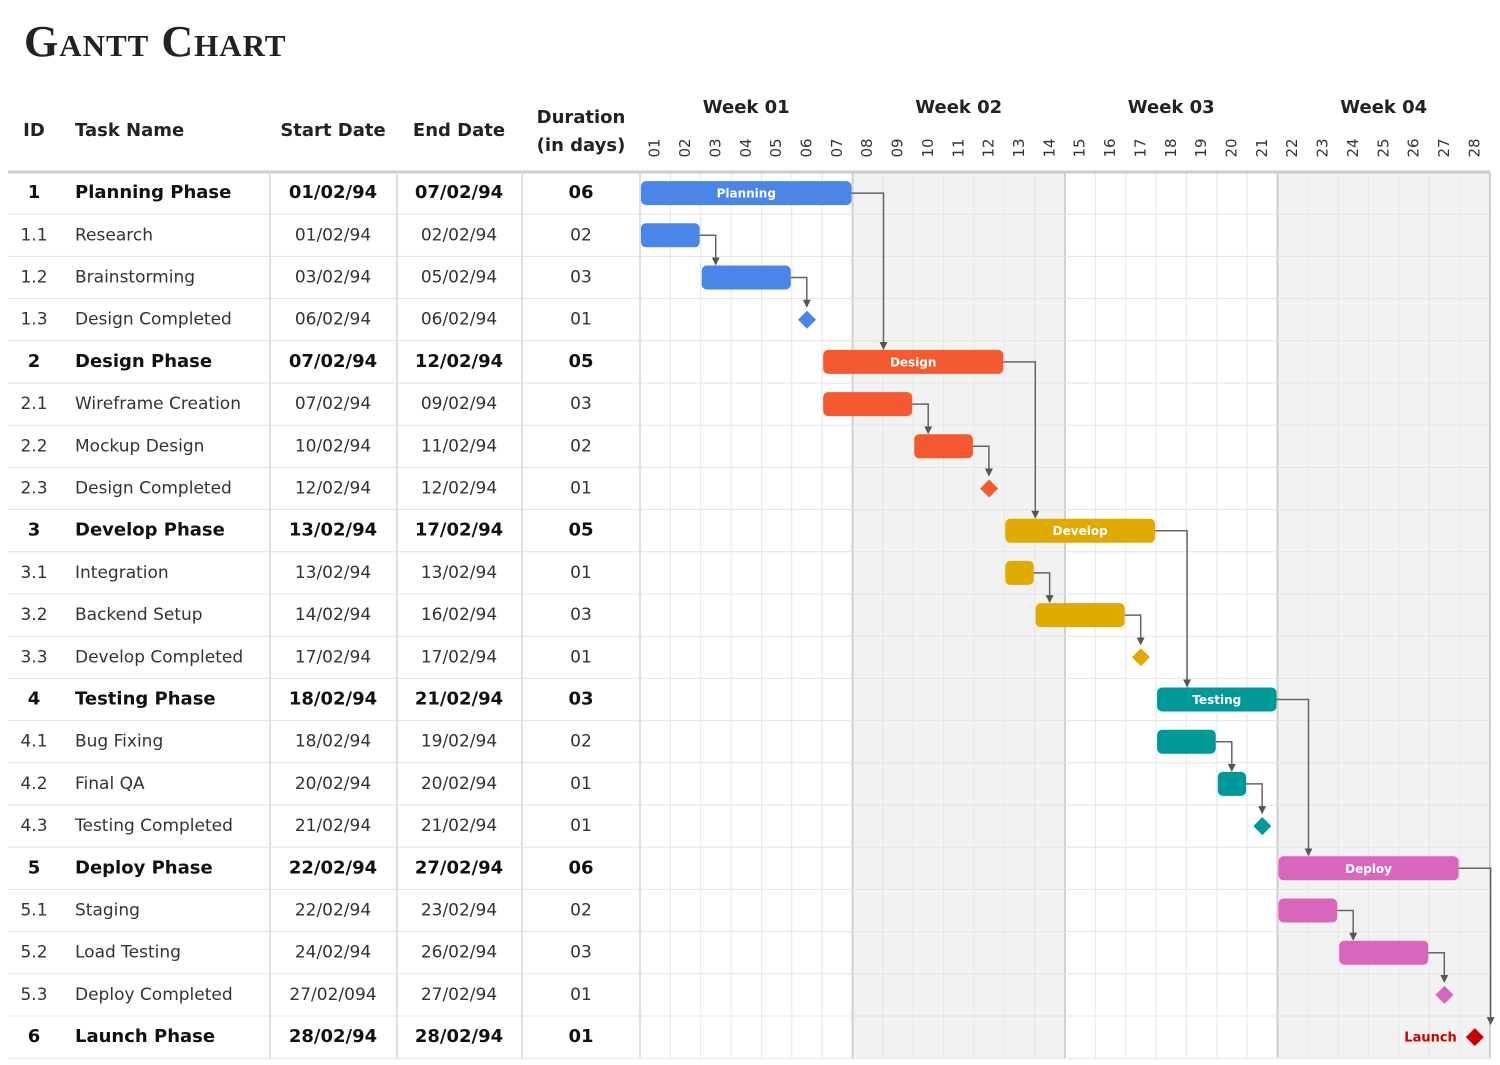 The image size is (1500, 1065). Describe the element at coordinates (459, 235) in the screenshot. I see `end-date: 02/02/94` at that location.